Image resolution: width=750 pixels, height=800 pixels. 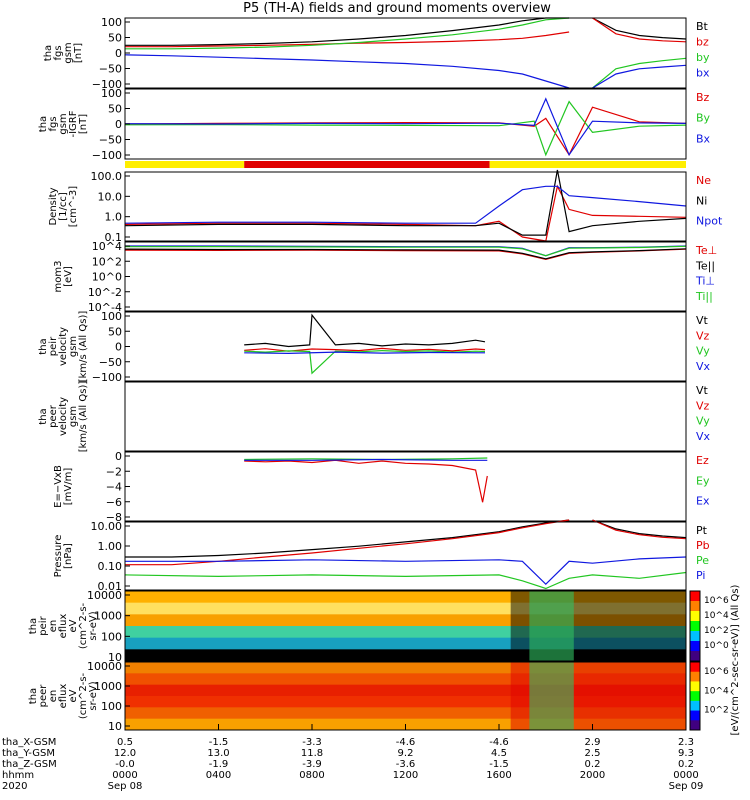 I want to click on panel-fgs_gsm_bg: 100 50 0 −50 −100 tha fgs gsm -IGRF [nT] Bz By Bx, so click(x=374, y=124).